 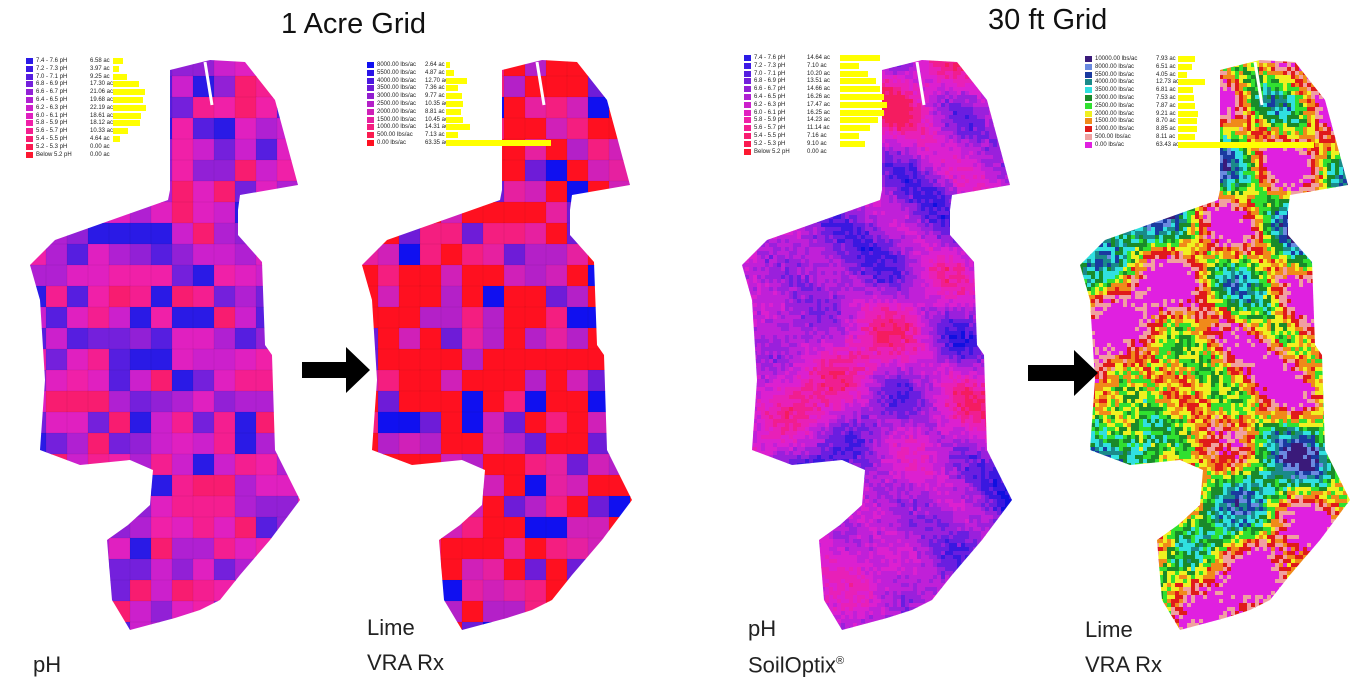 What do you see at coordinates (1114, 106) in the screenshot?
I see `legend-label: 2500.00 lbs/ac` at bounding box center [1114, 106].